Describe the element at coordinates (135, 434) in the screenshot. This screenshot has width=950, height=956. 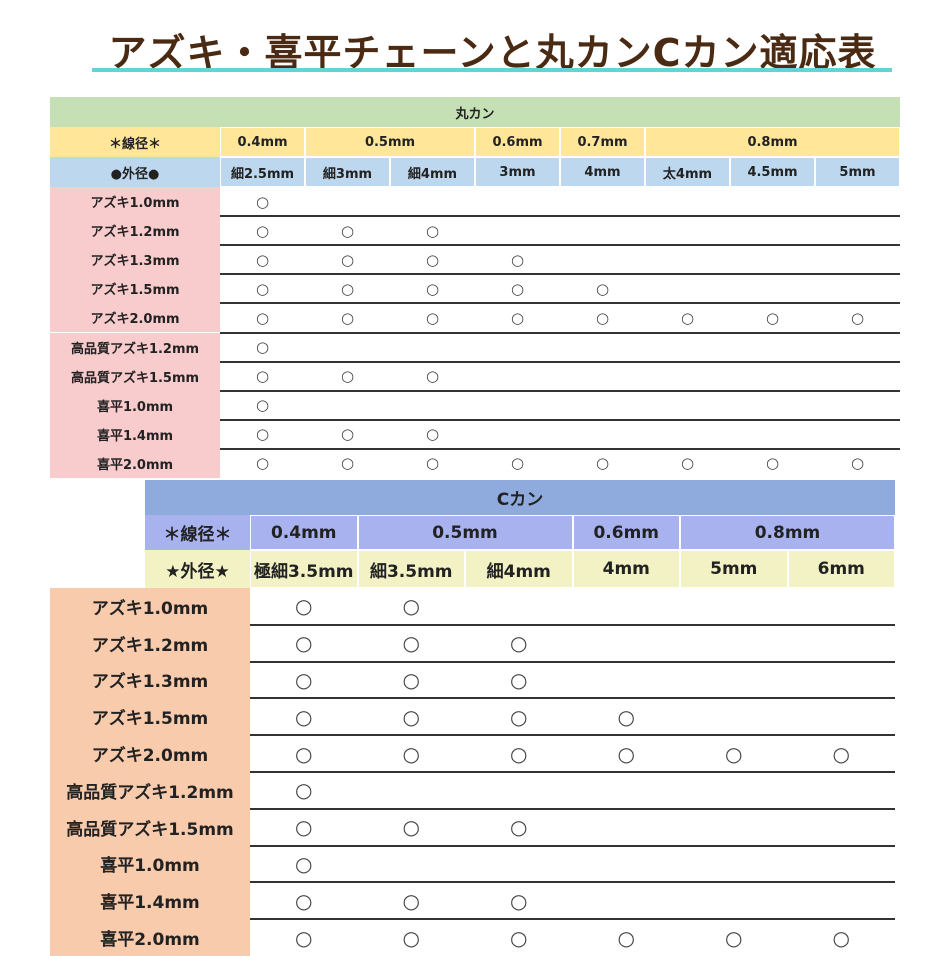
I see `chain-label: 喜平1.4mm` at that location.